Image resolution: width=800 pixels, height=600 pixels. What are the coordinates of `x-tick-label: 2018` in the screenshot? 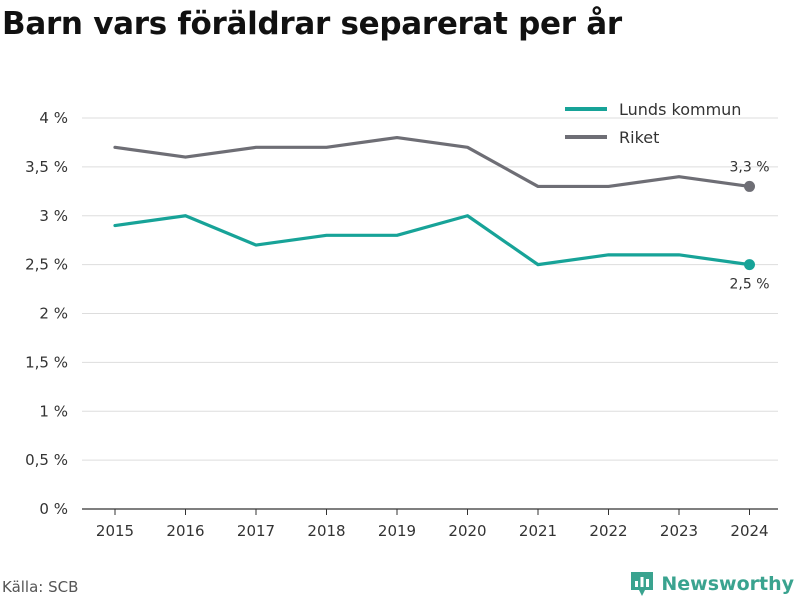 It's located at (326, 531).